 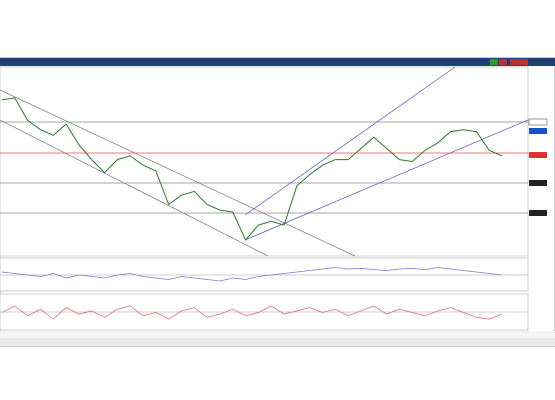 I want to click on status-bar, so click(x=277, y=342).